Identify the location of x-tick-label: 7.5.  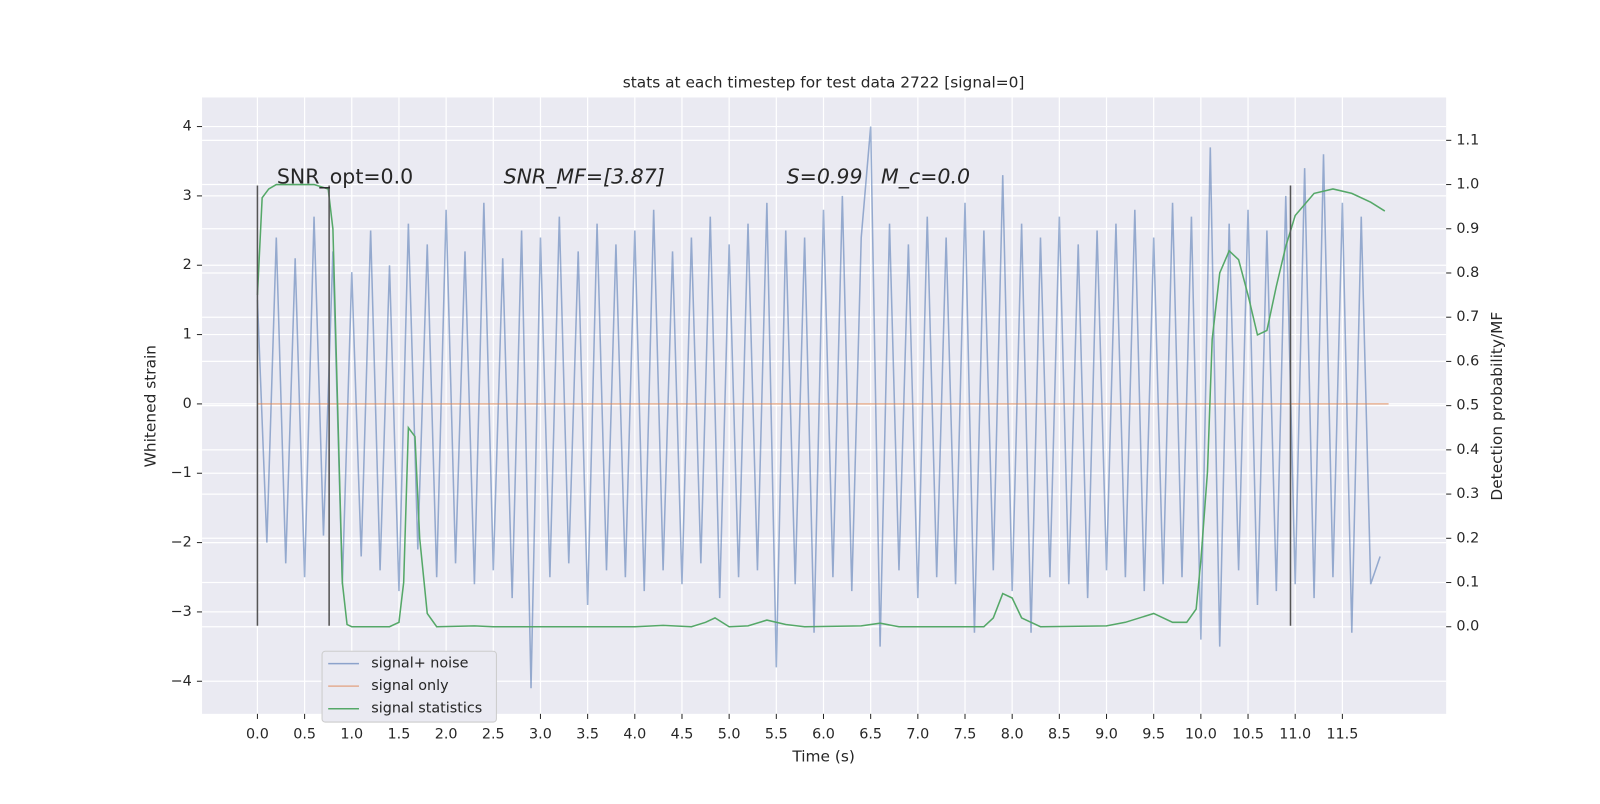
(965, 734).